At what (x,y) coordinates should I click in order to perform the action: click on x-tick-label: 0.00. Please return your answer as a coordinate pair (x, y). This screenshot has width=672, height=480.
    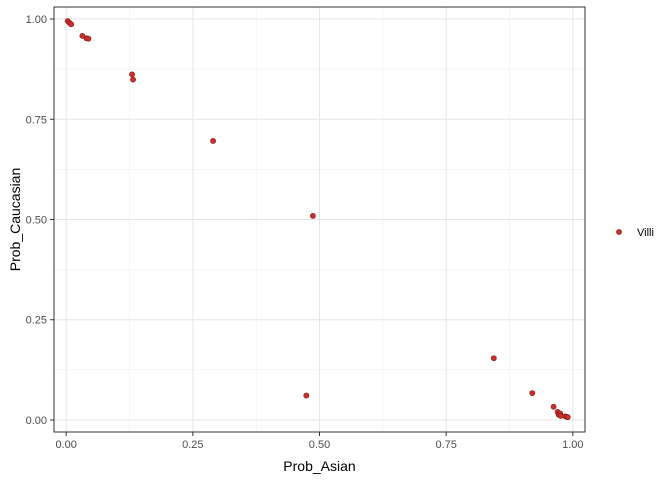
    Looking at the image, I should click on (65, 445).